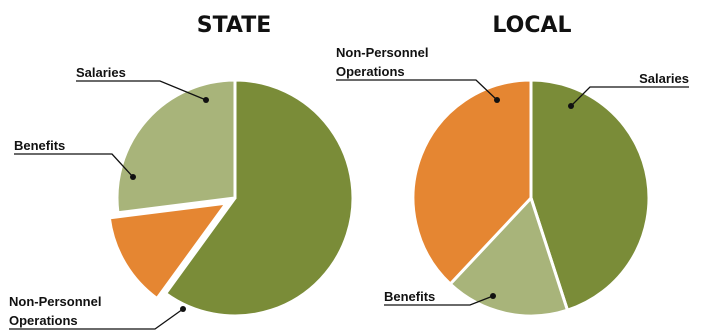 This screenshot has height=335, width=703. Describe the element at coordinates (234, 25) in the screenshot. I see `state-chart-title: STATE` at that location.